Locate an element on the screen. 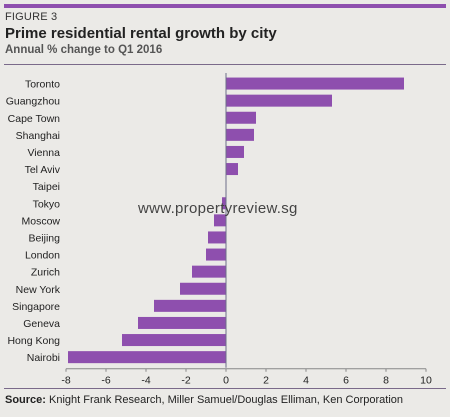 Image resolution: width=450 pixels, height=417 pixels. city-label: Geneva is located at coordinates (41, 324).